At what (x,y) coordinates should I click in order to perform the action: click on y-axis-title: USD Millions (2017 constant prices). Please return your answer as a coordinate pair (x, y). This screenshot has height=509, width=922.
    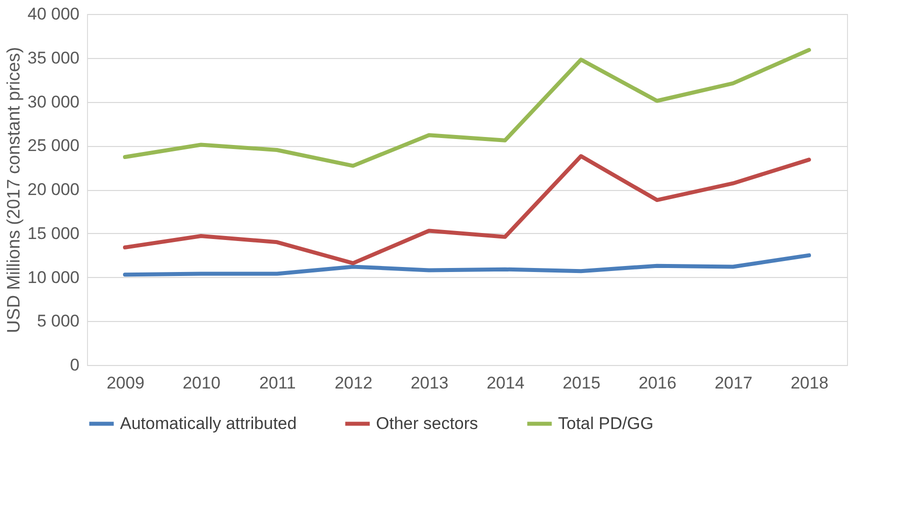
    Looking at the image, I should click on (14, 190).